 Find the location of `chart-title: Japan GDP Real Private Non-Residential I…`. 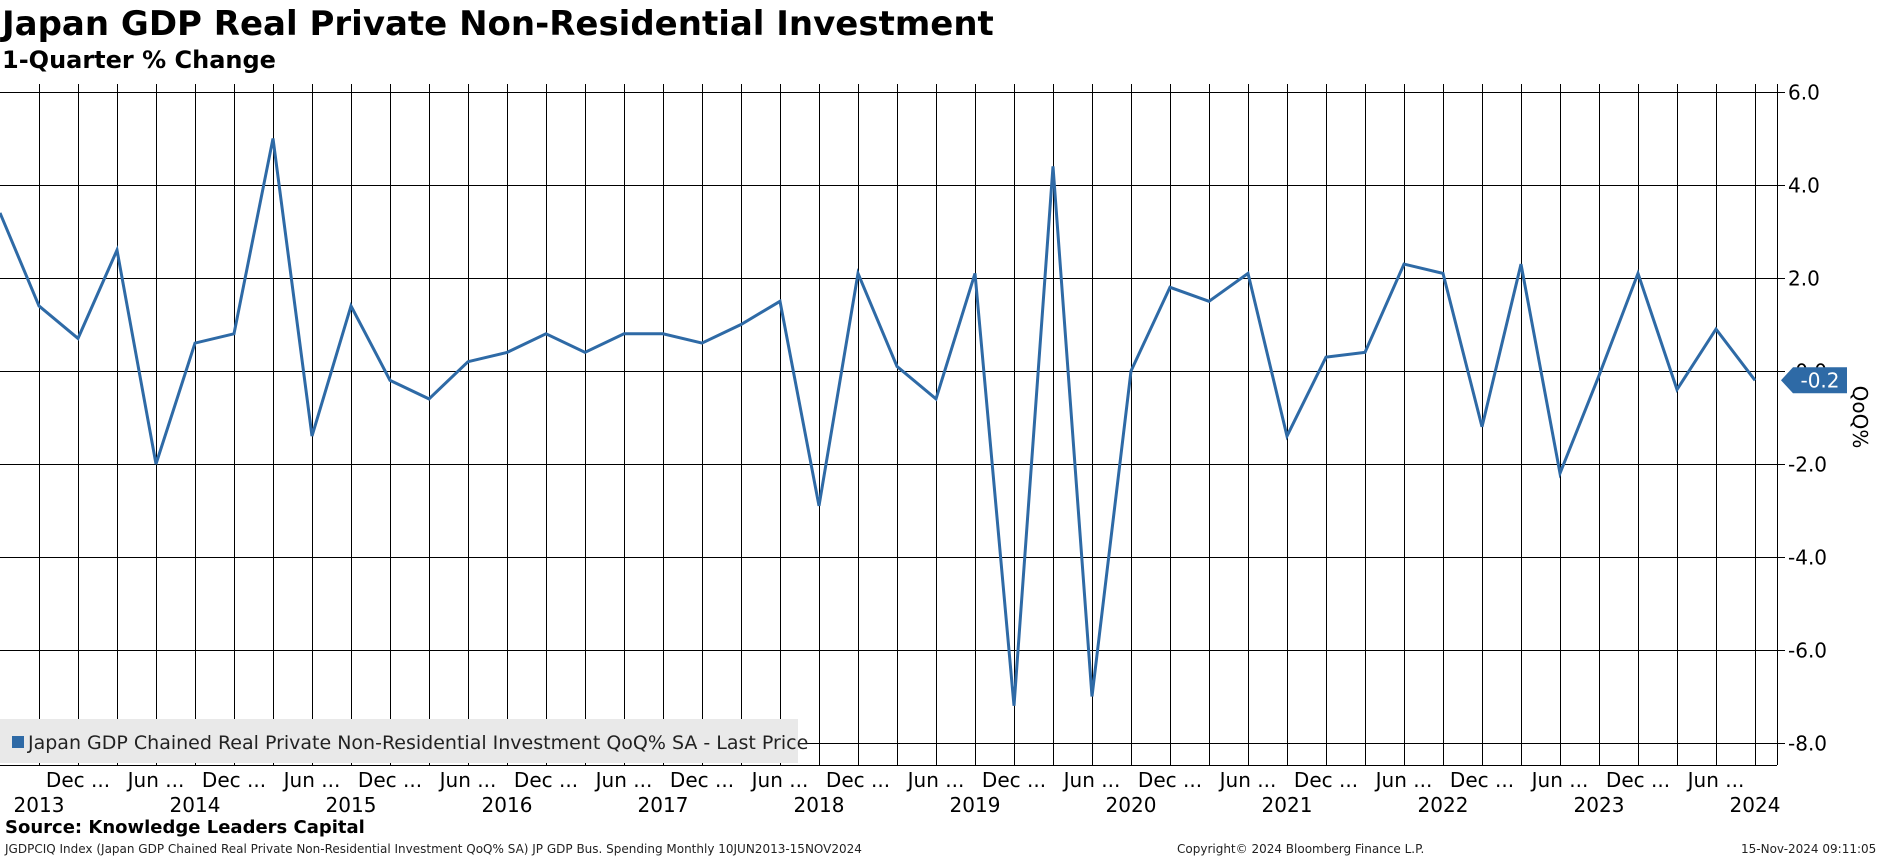

chart-title: Japan GDP Real Private Non-Residential I… is located at coordinates (498, 24).